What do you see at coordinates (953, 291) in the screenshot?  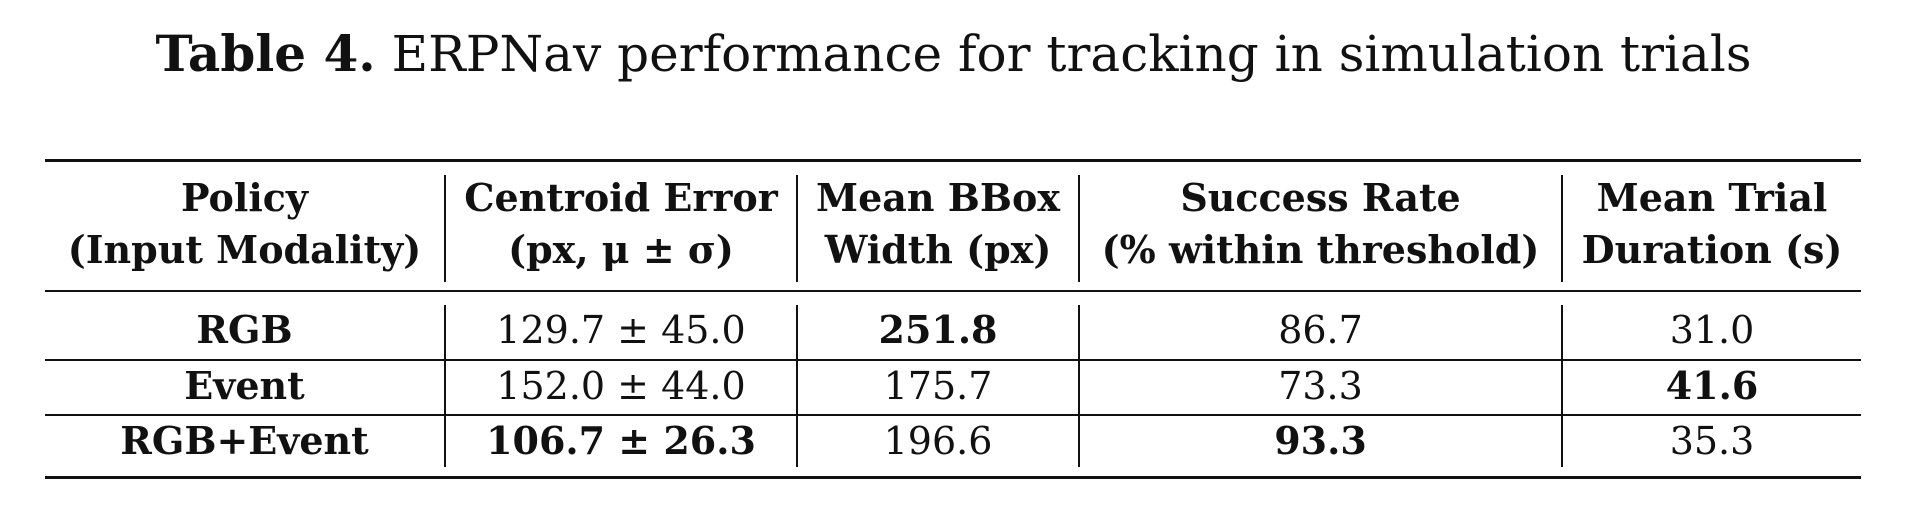 I see `header-rule` at bounding box center [953, 291].